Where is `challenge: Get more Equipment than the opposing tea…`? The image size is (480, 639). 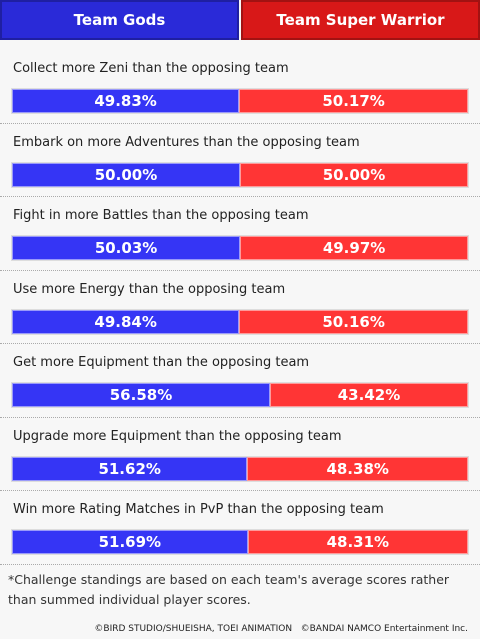 challenge: Get more Equipment than the opposing tea… is located at coordinates (240, 381).